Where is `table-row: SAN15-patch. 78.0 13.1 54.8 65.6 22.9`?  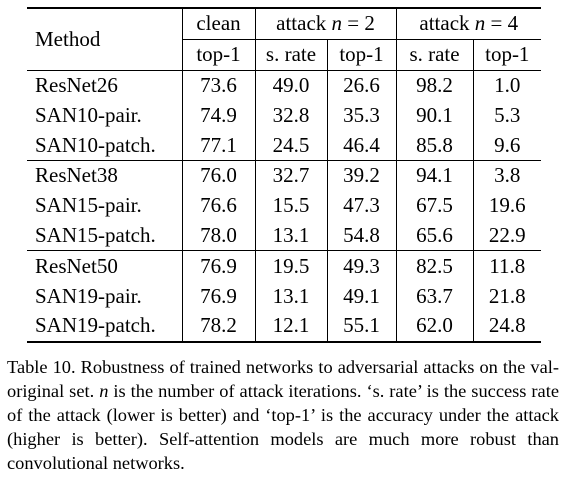
table-row: SAN15-patch. 78.0 13.1 54.8 65.6 22.9 is located at coordinates (284, 235).